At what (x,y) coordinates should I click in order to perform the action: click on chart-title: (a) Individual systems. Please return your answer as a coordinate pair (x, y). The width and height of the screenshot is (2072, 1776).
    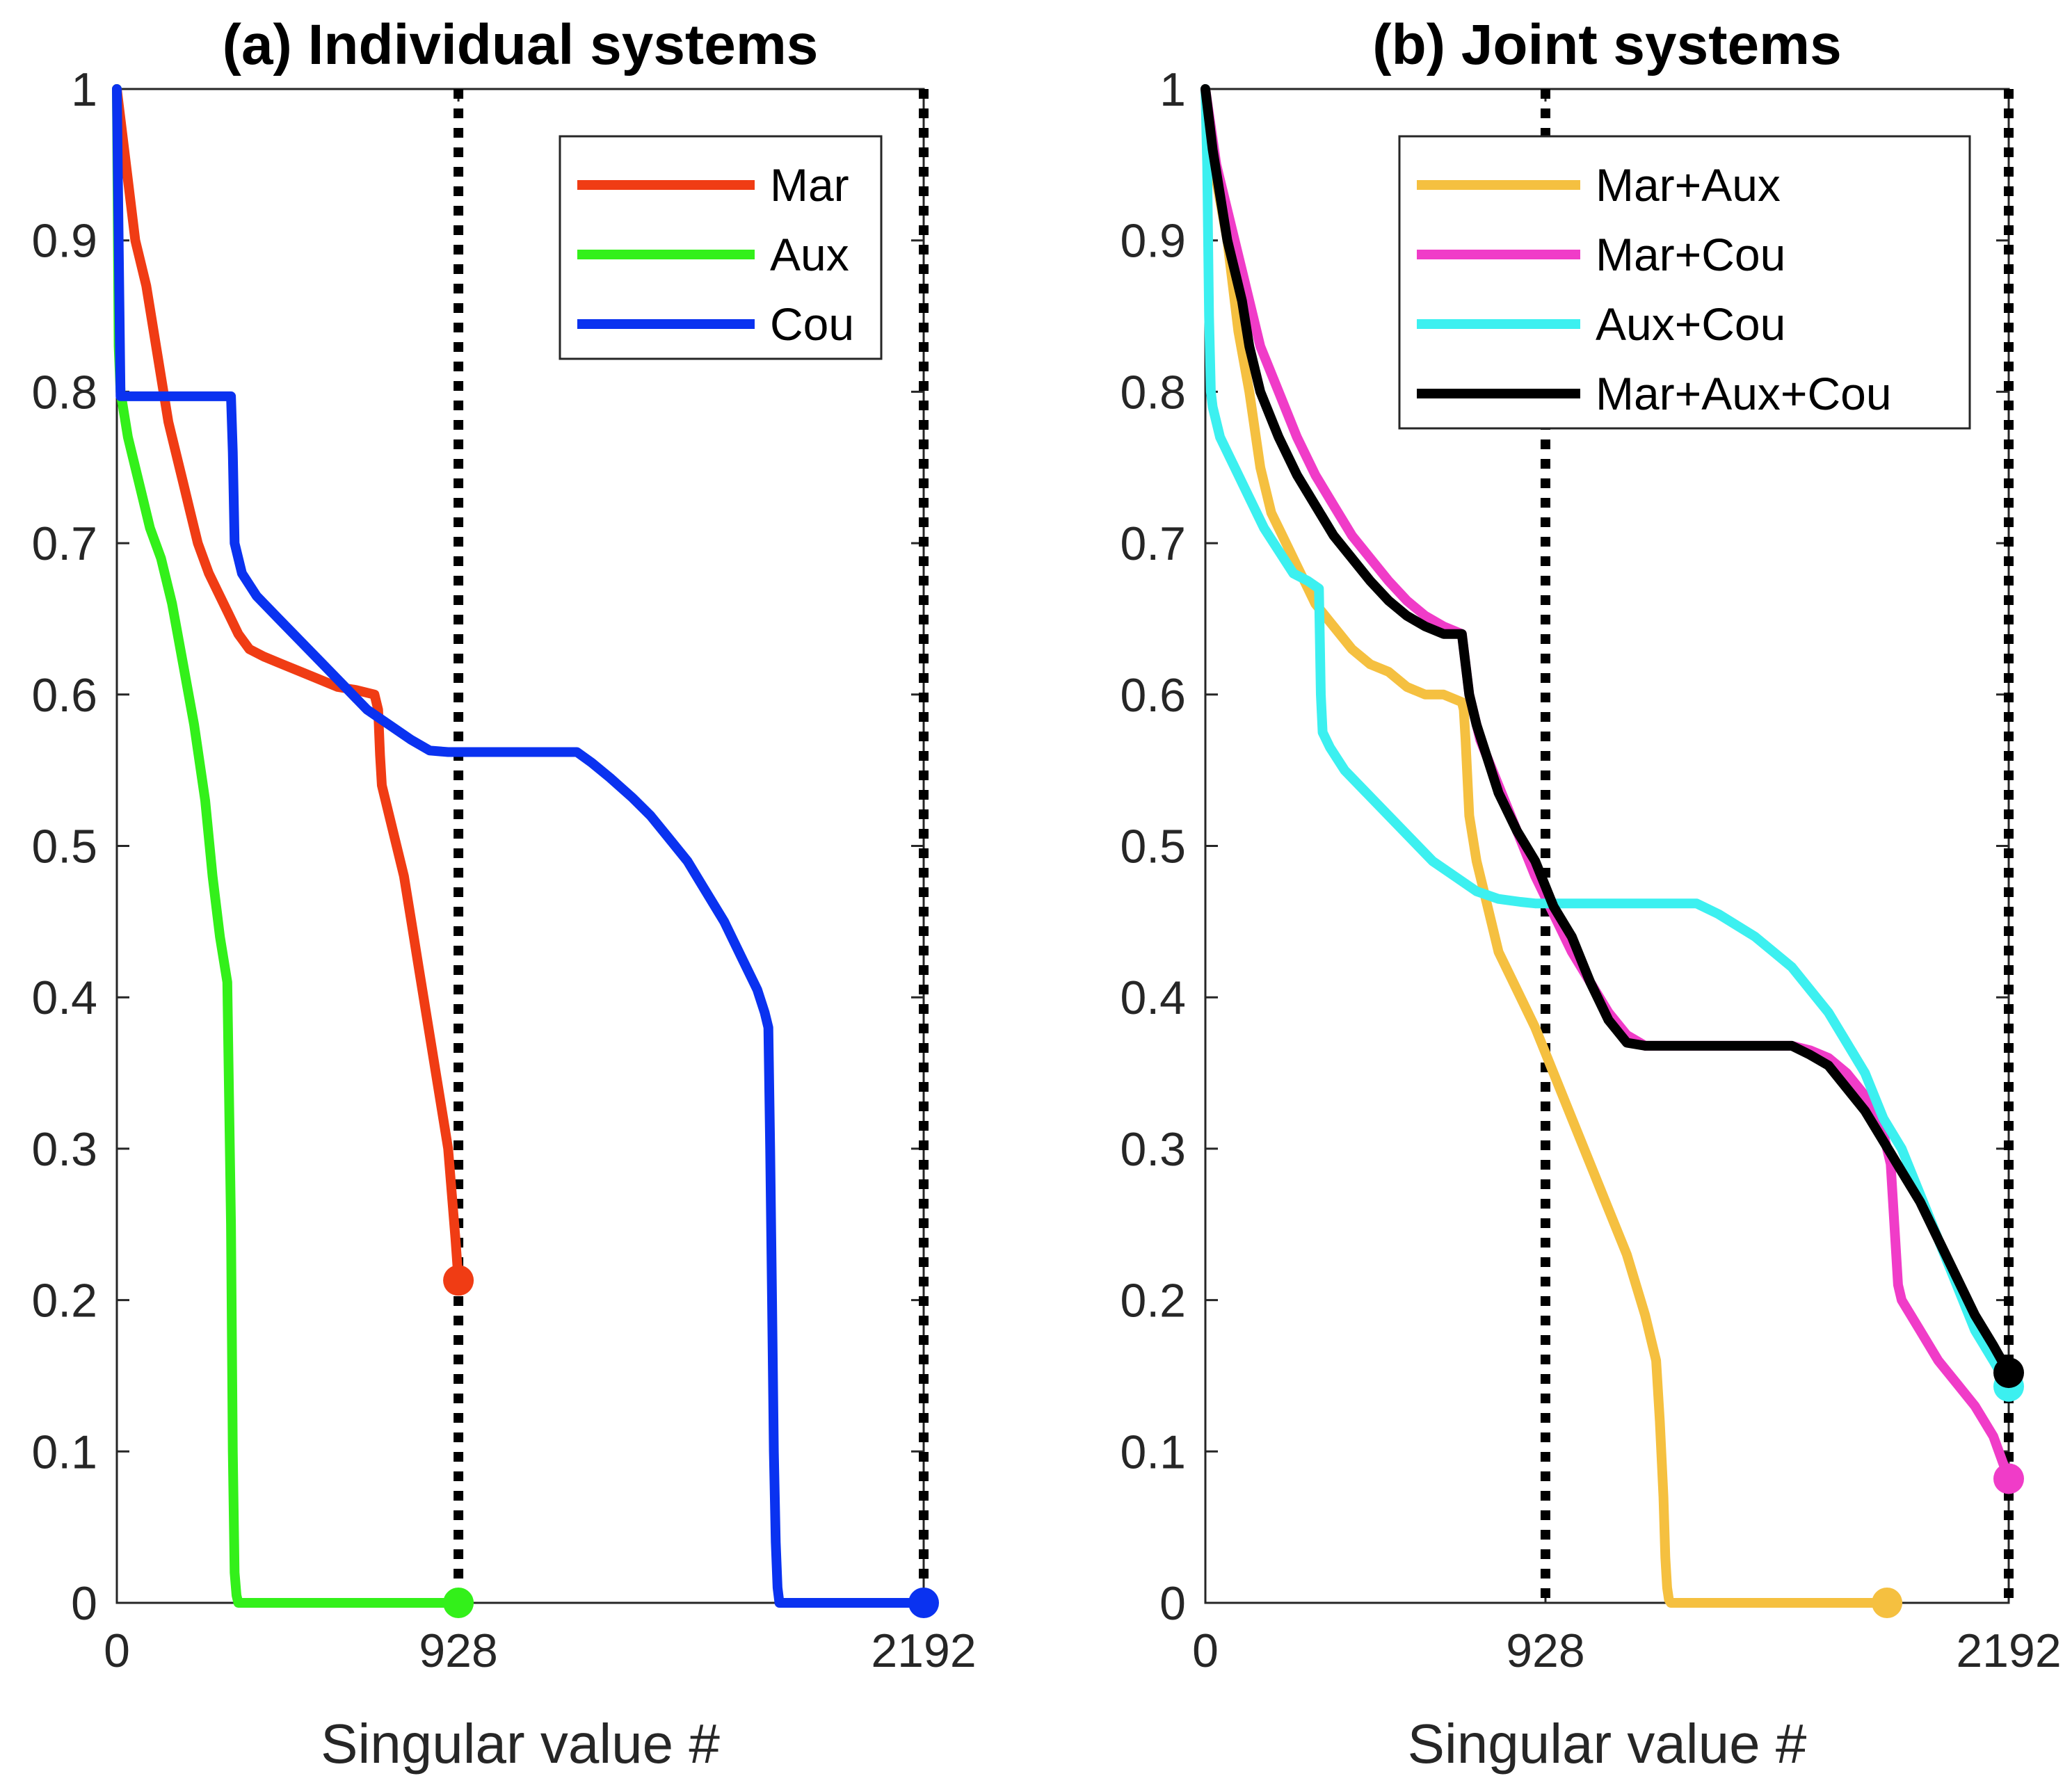
    Looking at the image, I should click on (521, 44).